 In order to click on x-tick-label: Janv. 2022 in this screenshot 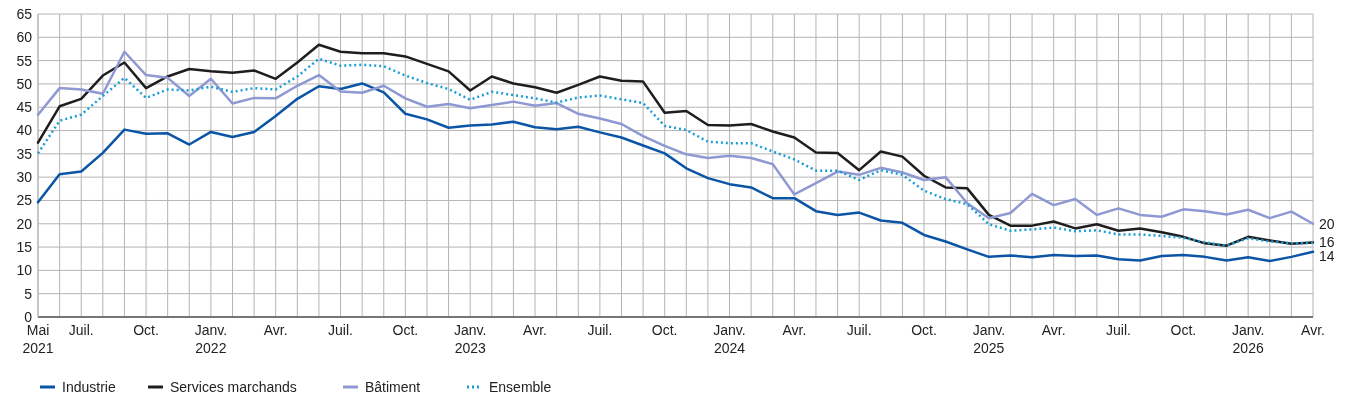, I will do `click(211, 339)`.